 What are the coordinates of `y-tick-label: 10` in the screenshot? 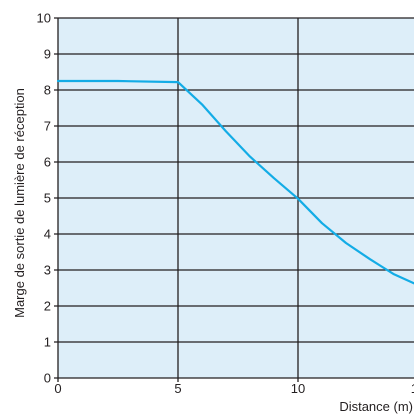 It's located at (44, 18).